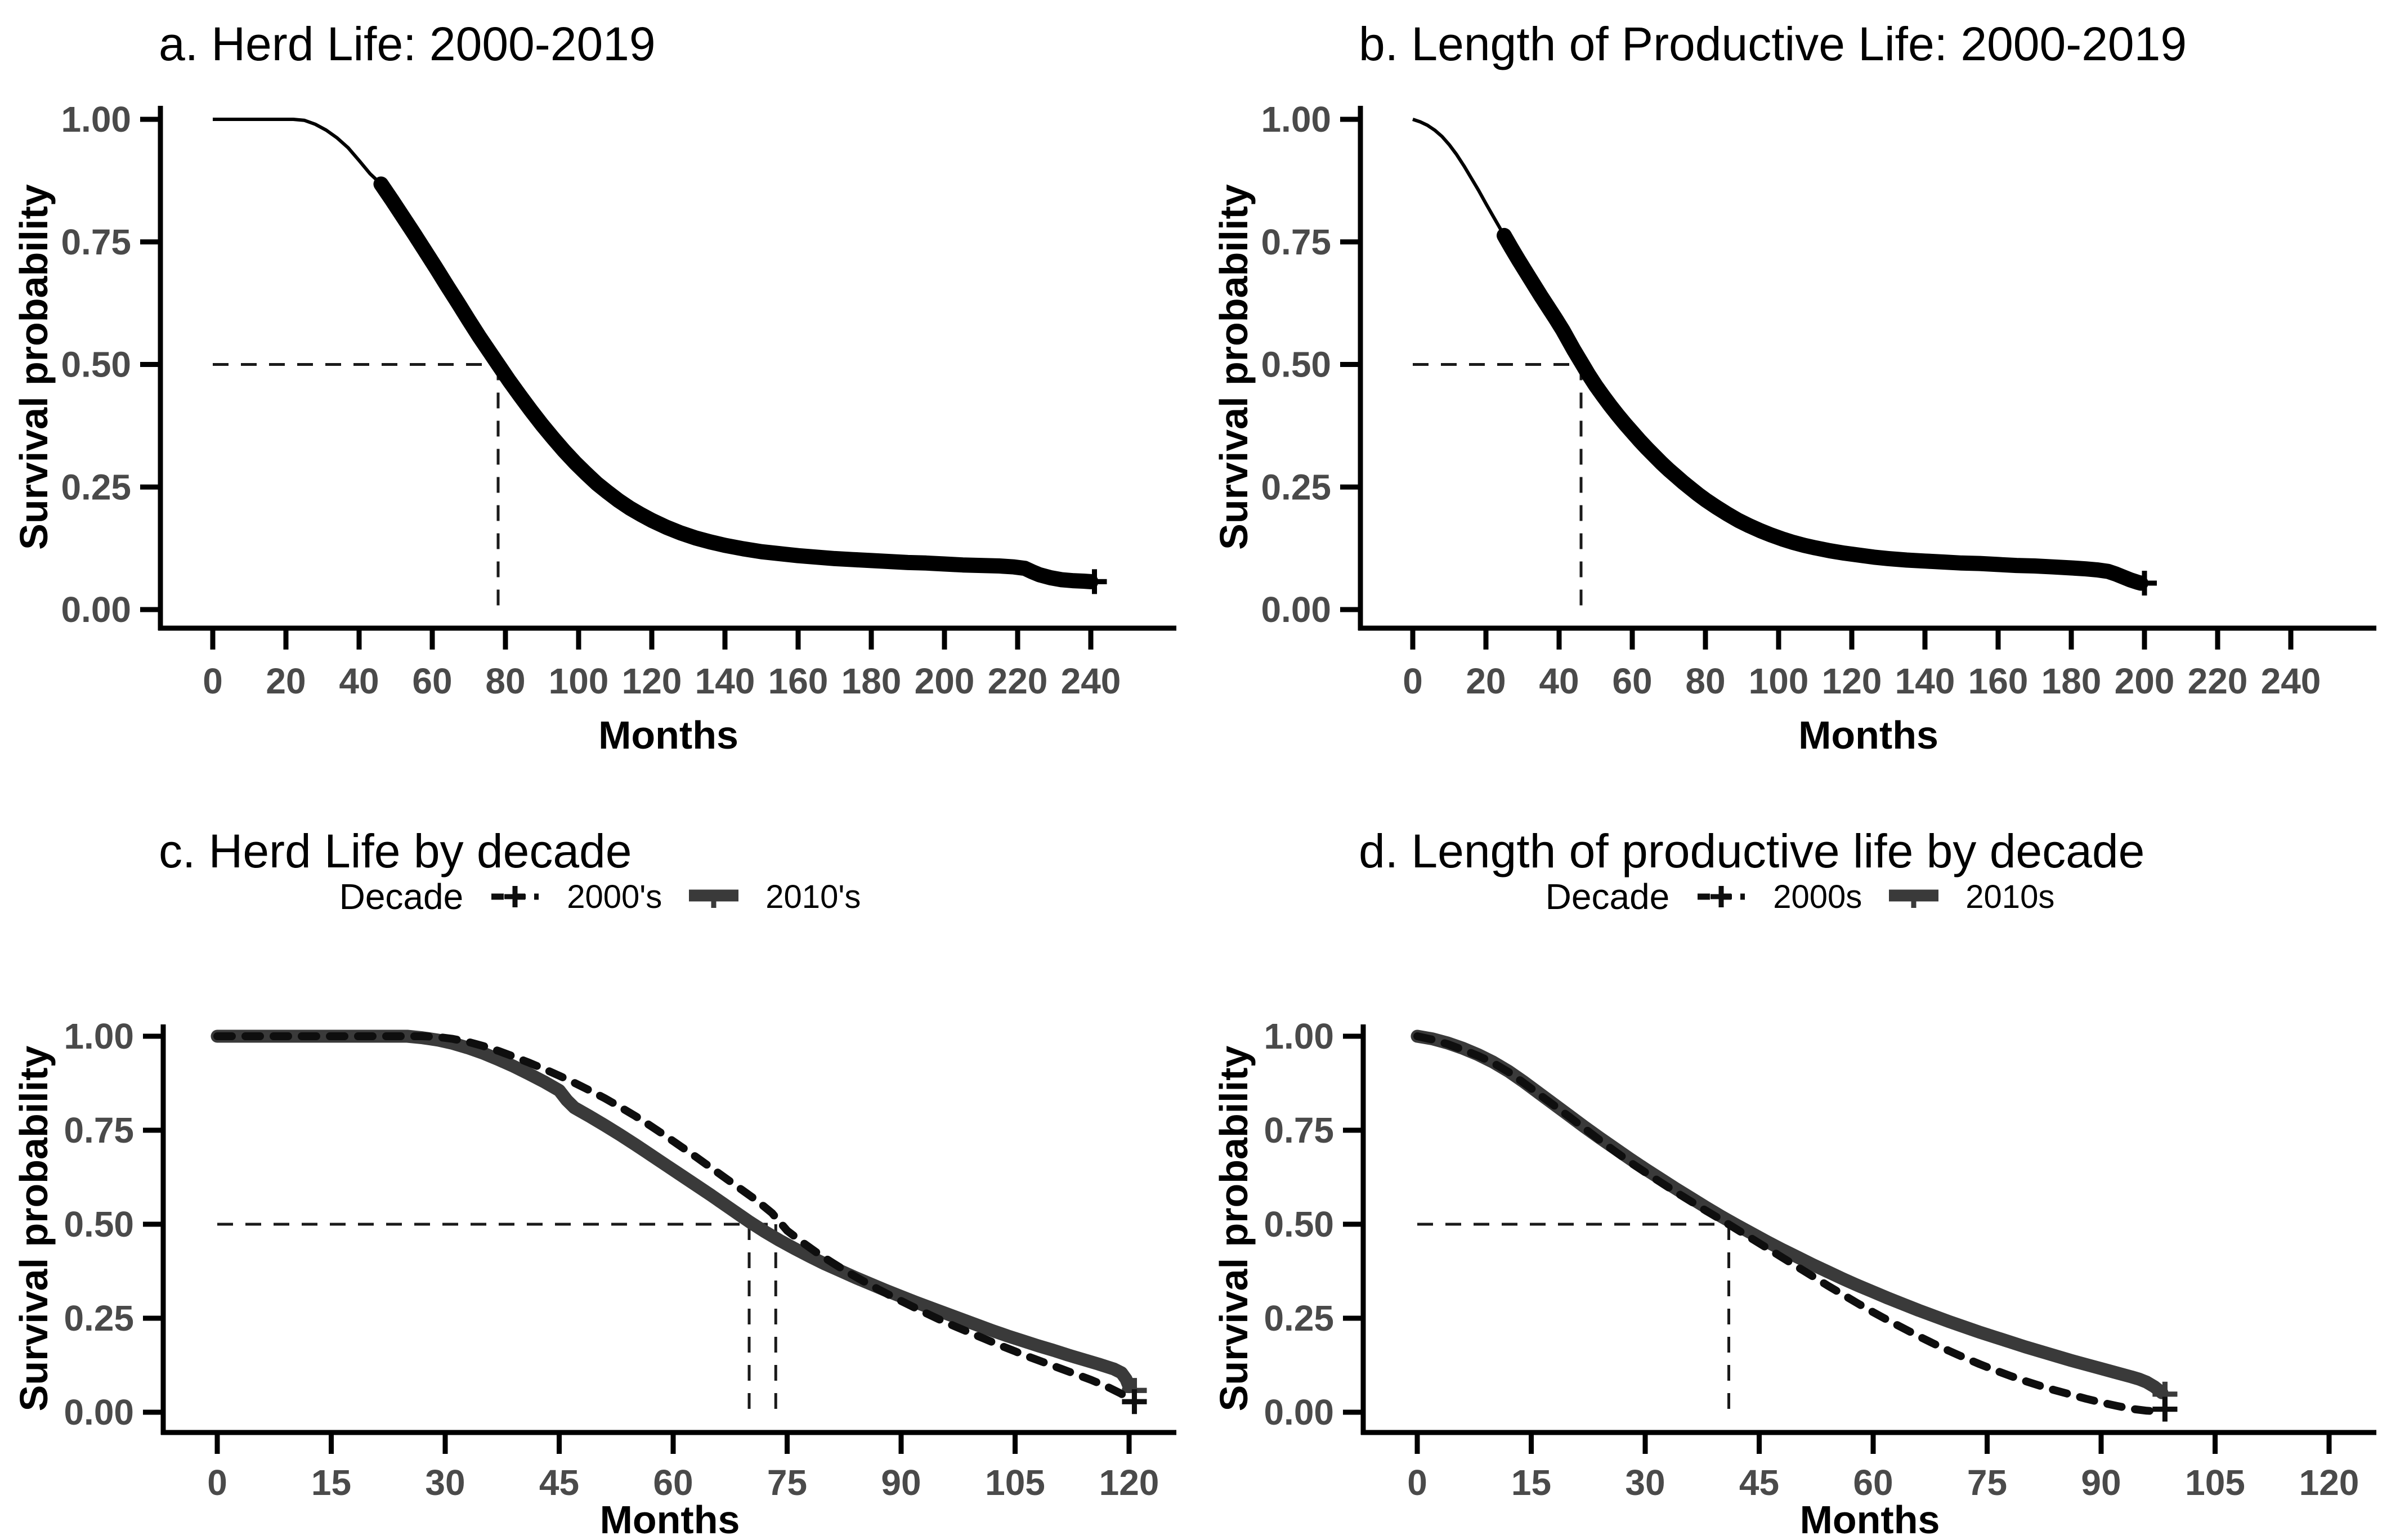  Describe the element at coordinates (1817, 896) in the screenshot. I see `legend-label-2000s: 2000s` at that location.